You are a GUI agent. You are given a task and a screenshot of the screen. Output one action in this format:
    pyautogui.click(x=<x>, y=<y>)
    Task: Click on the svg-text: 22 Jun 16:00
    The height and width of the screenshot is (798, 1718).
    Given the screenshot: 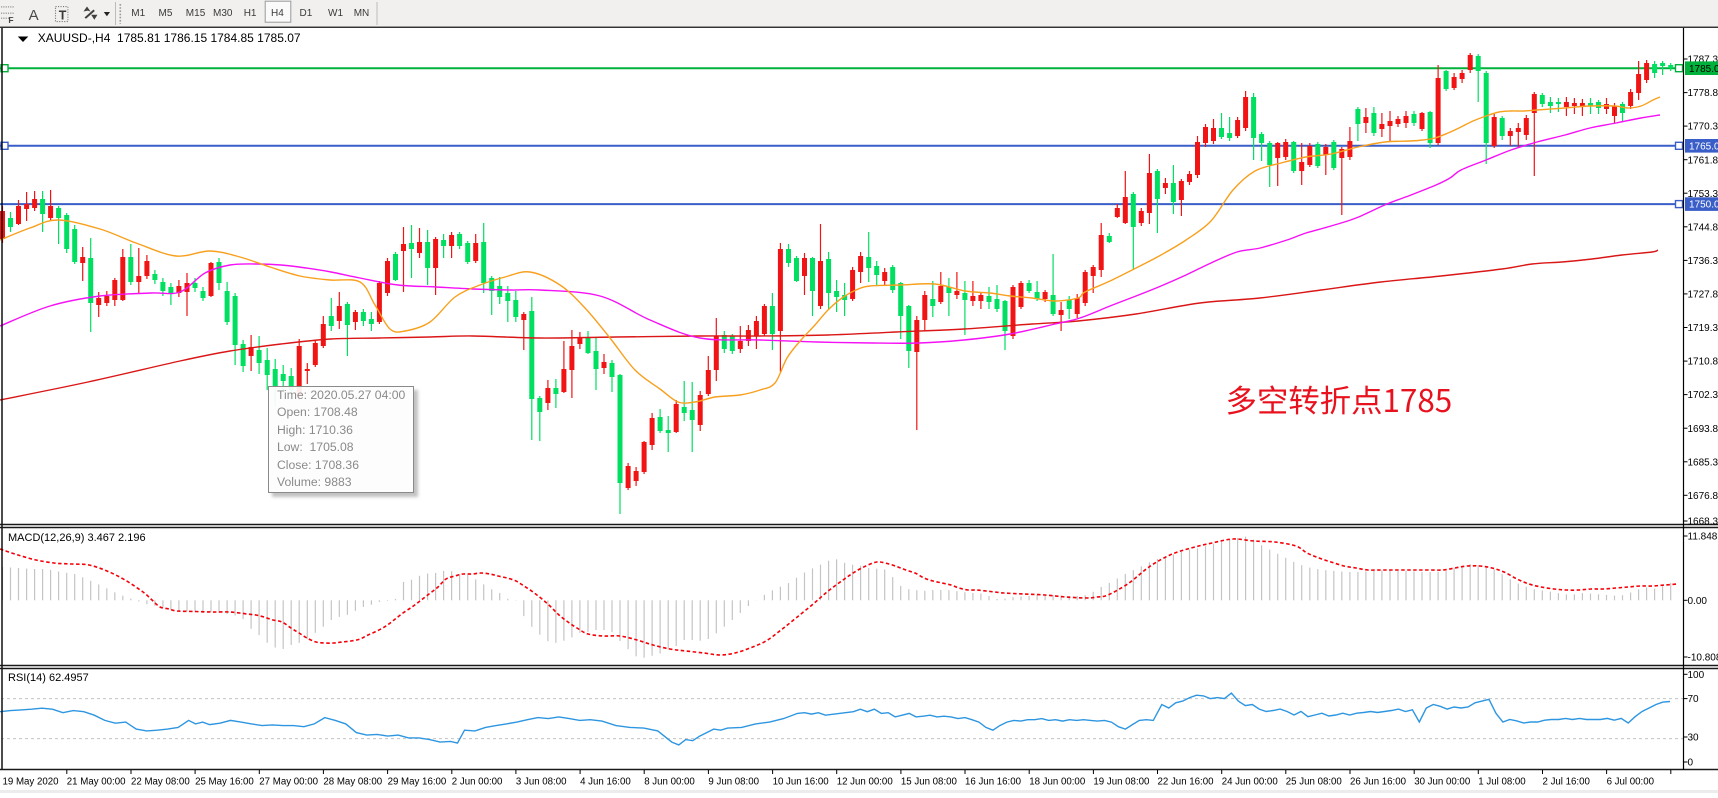 What is the action you would take?
    pyautogui.click(x=1186, y=782)
    